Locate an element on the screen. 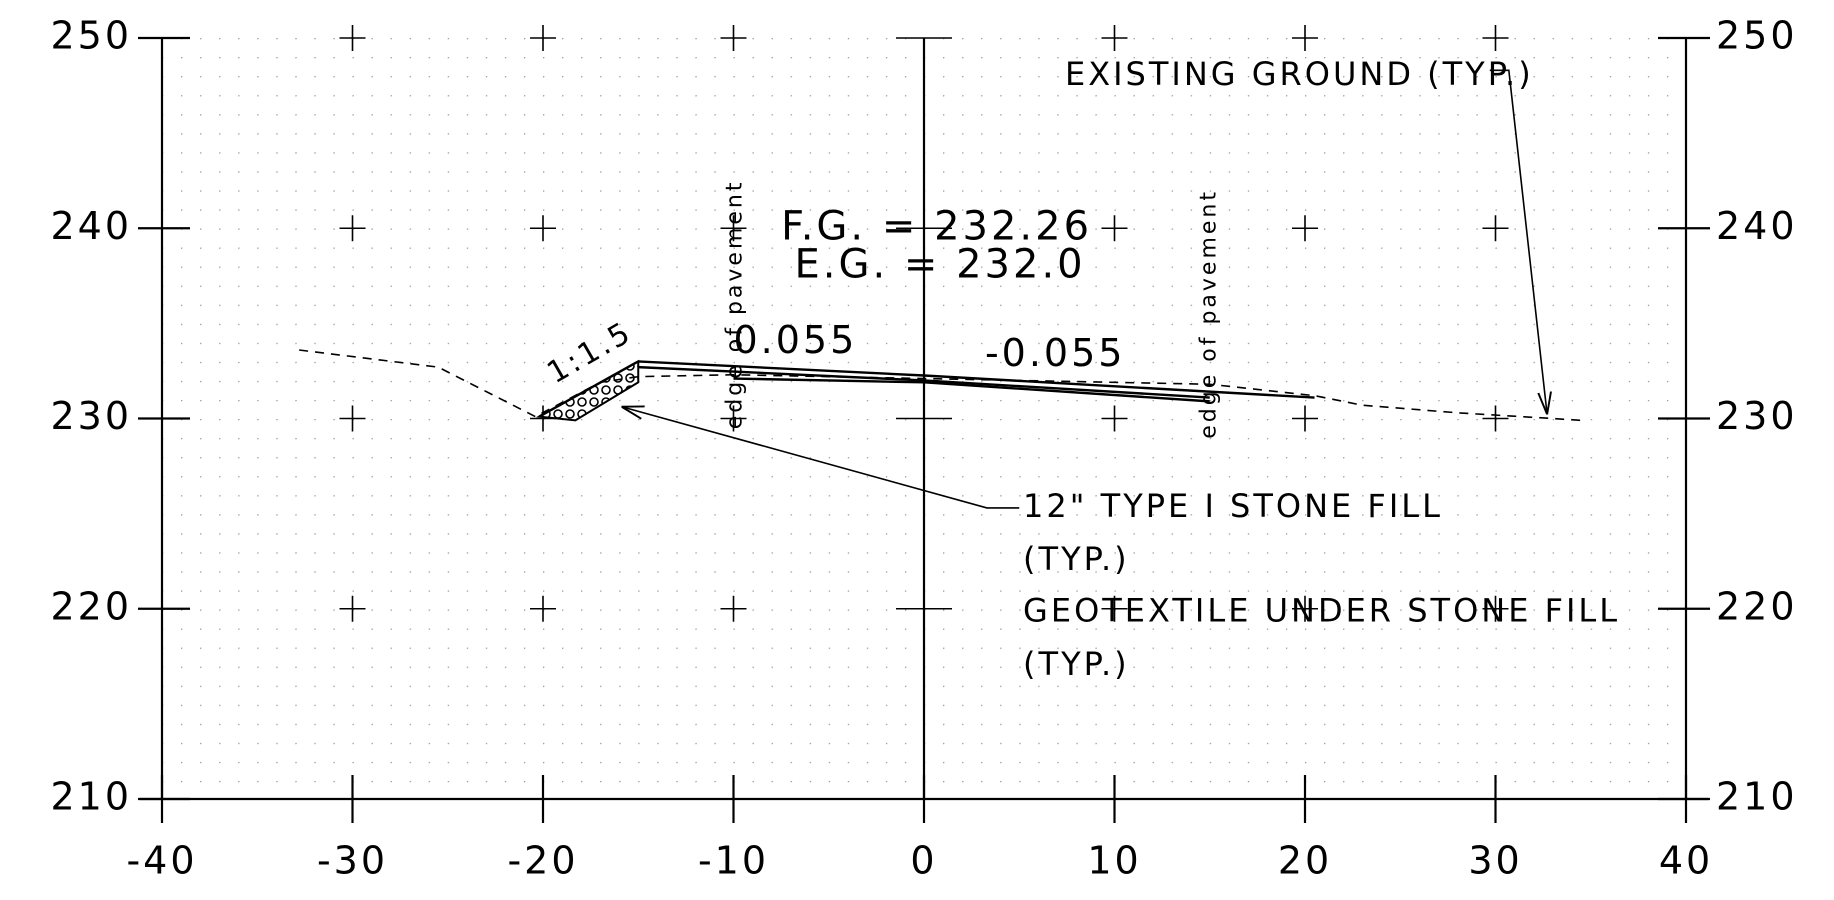 The image size is (1834, 900). y-tick-label-right: 250 is located at coordinates (1757, 36).